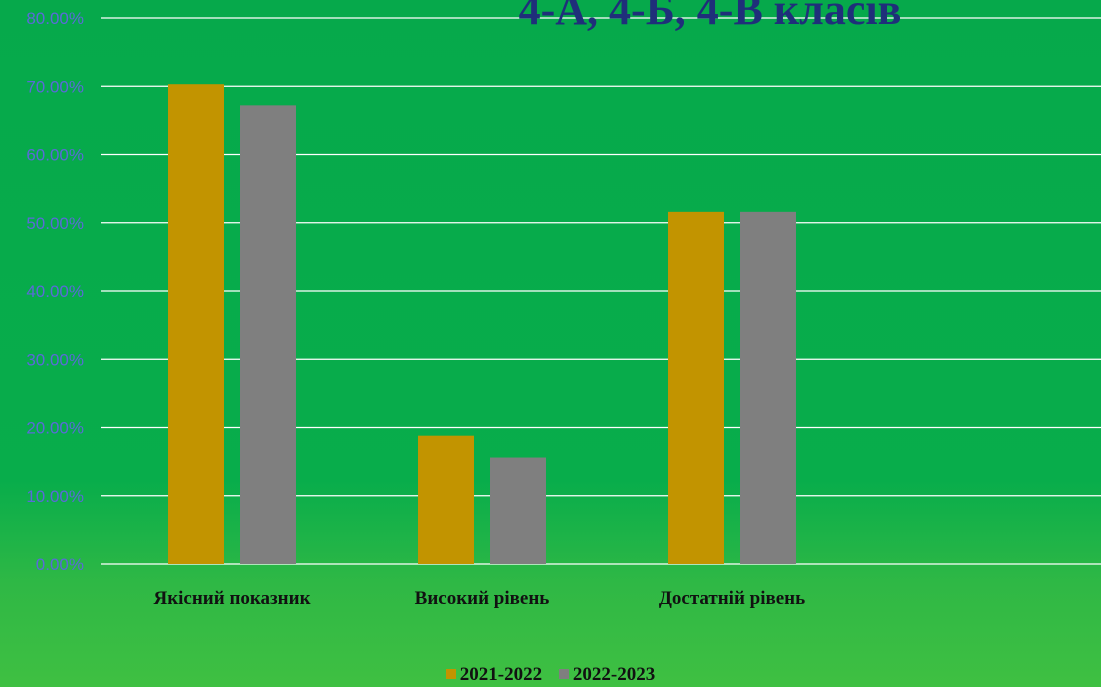  Describe the element at coordinates (55, 496) in the screenshot. I see `y-tick-label: 10.00%` at that location.